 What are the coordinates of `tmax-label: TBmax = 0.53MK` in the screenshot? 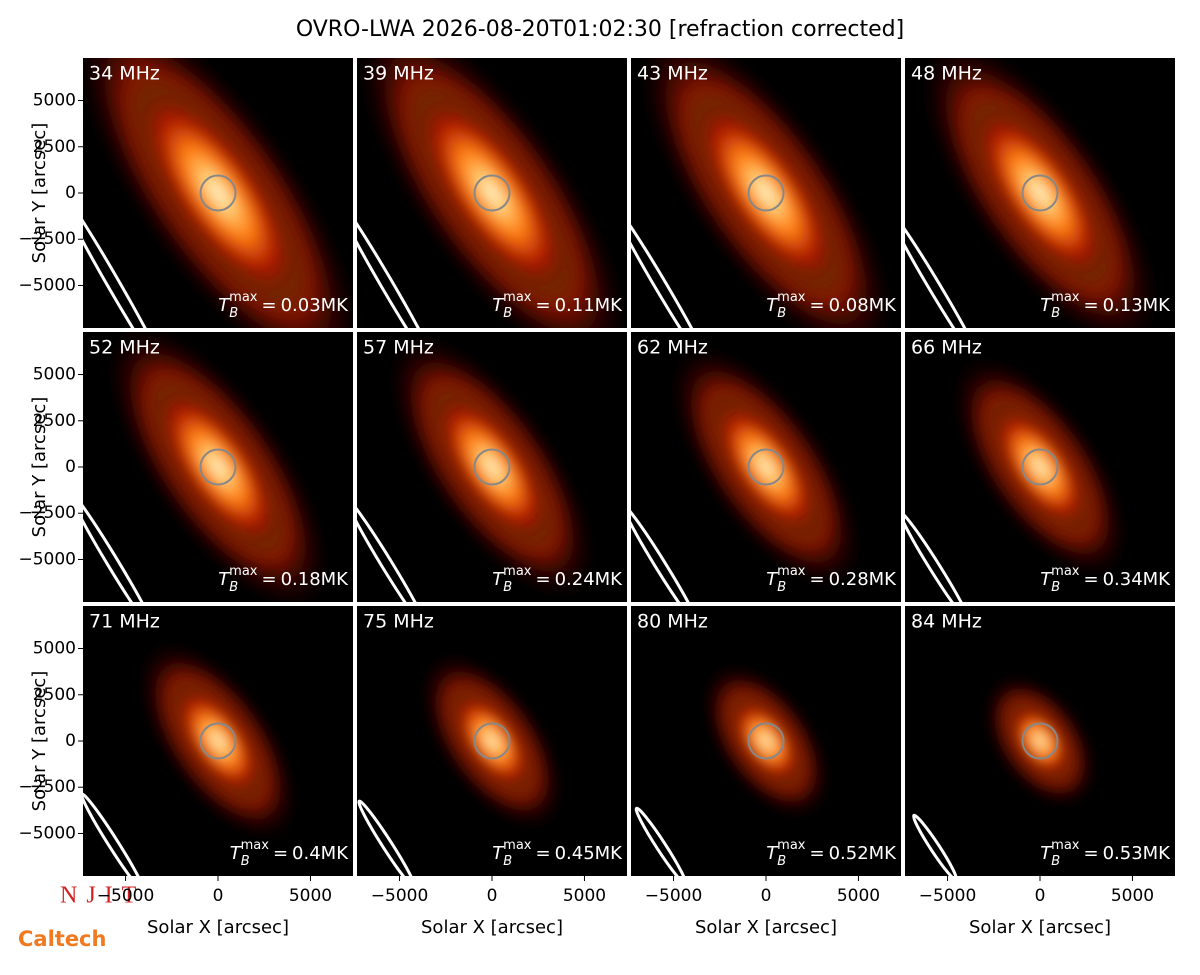 It's located at (1105, 853).